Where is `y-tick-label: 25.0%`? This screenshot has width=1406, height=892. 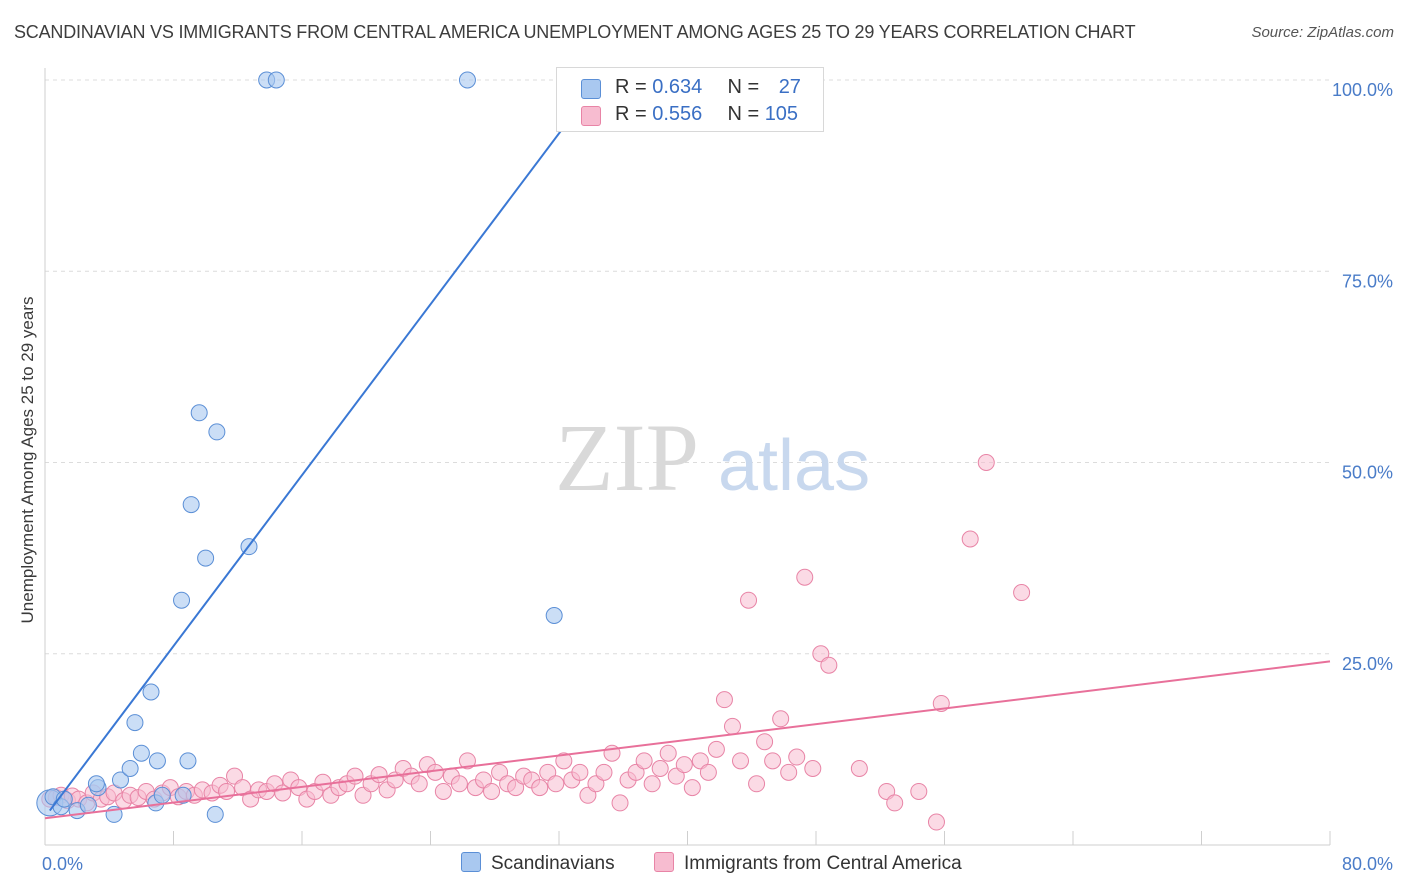
y-tick-label: 25.0% is located at coordinates (1367, 664).